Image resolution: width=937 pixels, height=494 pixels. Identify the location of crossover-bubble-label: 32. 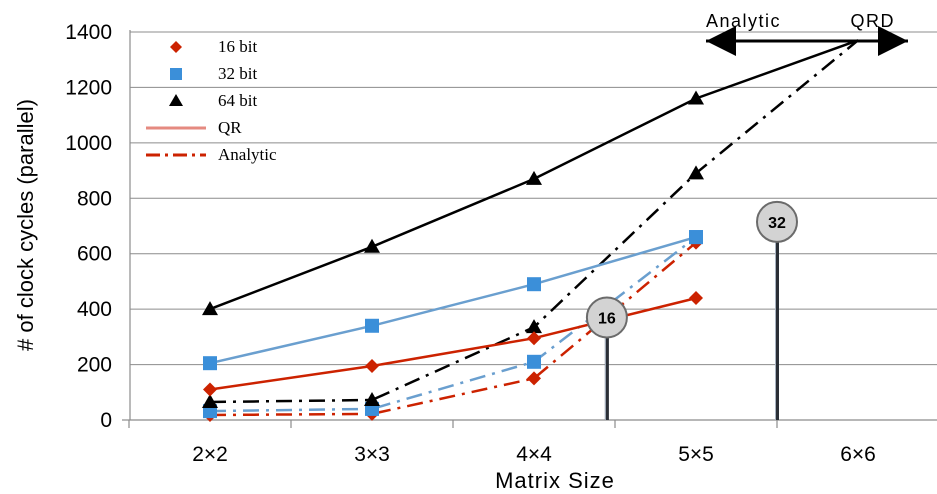
(777, 223).